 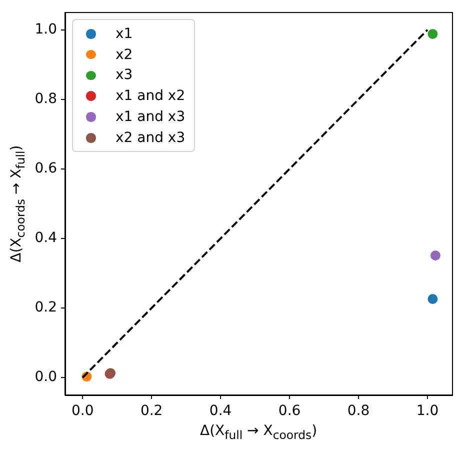 I want to click on x-tick-label: 1.0, so click(x=427, y=411).